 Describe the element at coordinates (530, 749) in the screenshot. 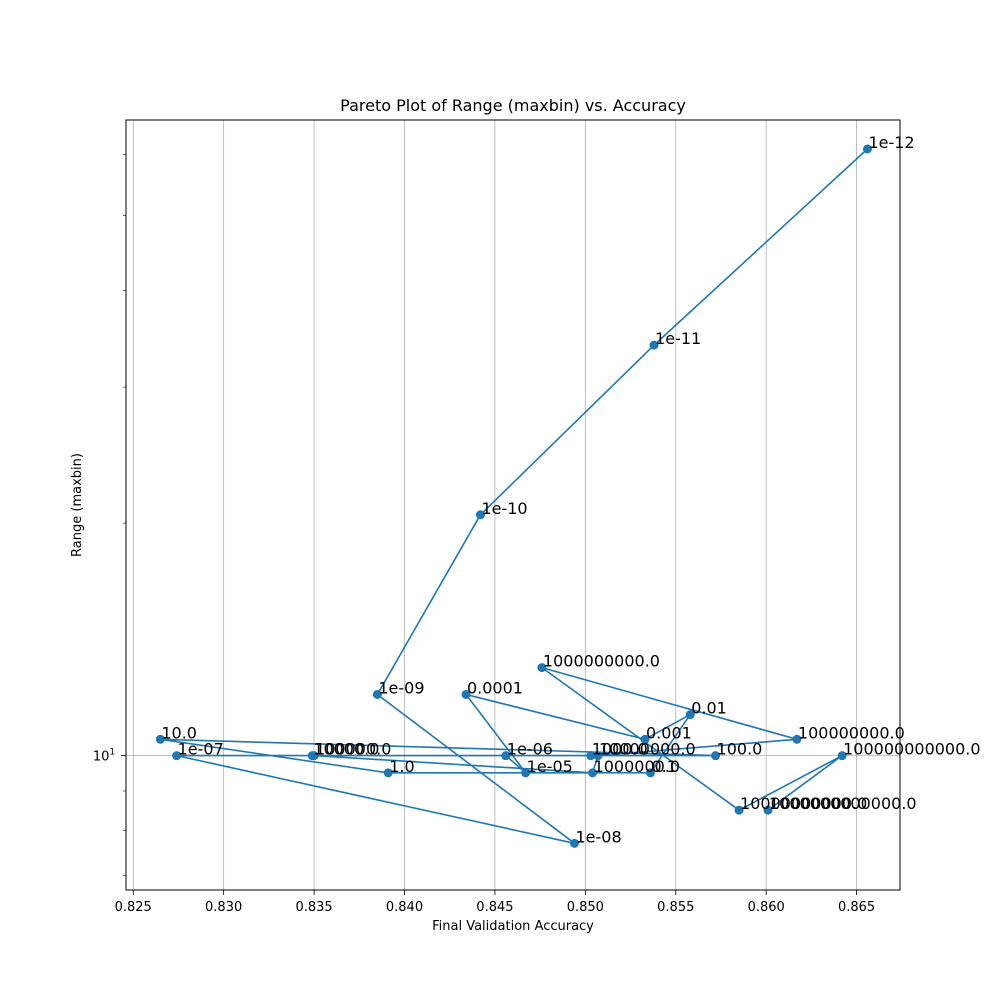

I see `point-label: 1e-06` at that location.